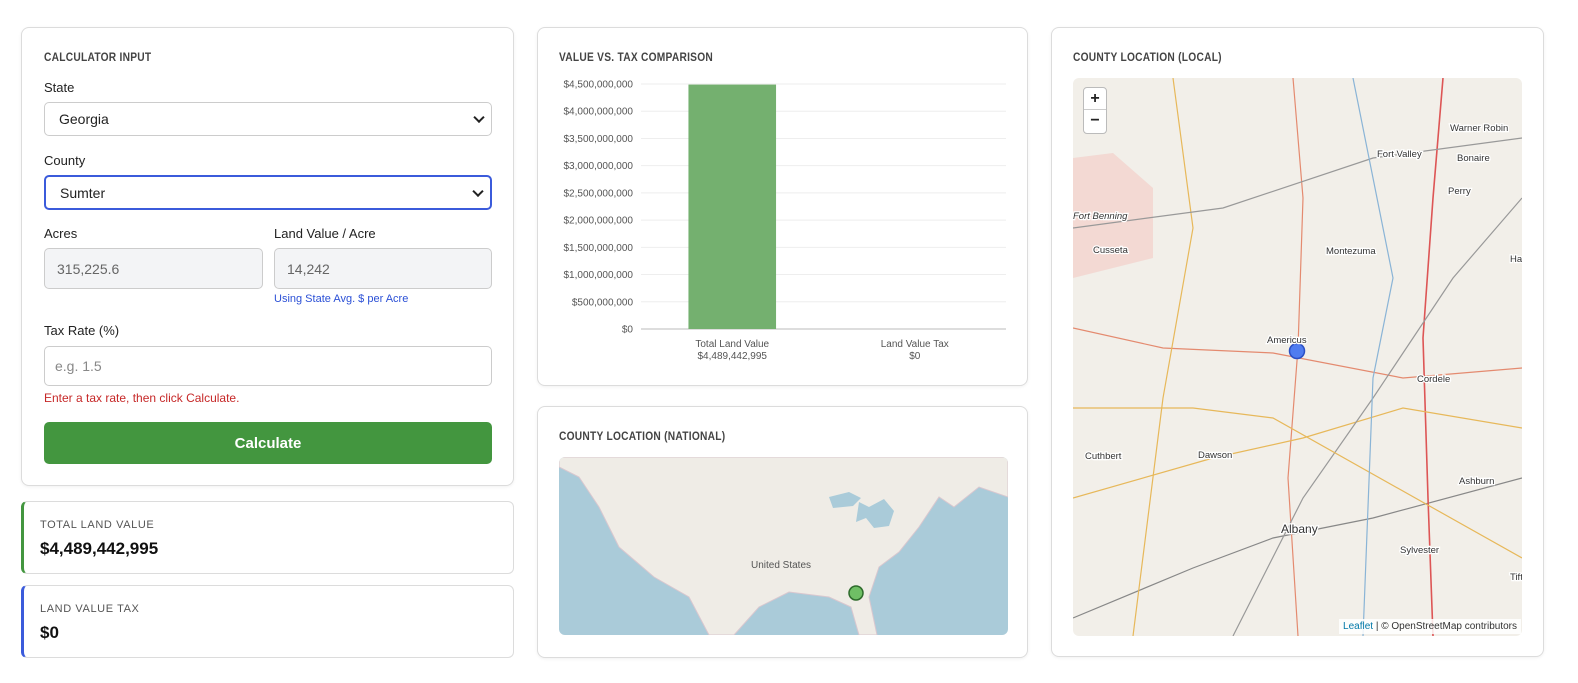 The width and height of the screenshot is (1578, 683). What do you see at coordinates (267, 537) in the screenshot?
I see `result-card: TOTAL LAND VALUE $4,489,442,995` at bounding box center [267, 537].